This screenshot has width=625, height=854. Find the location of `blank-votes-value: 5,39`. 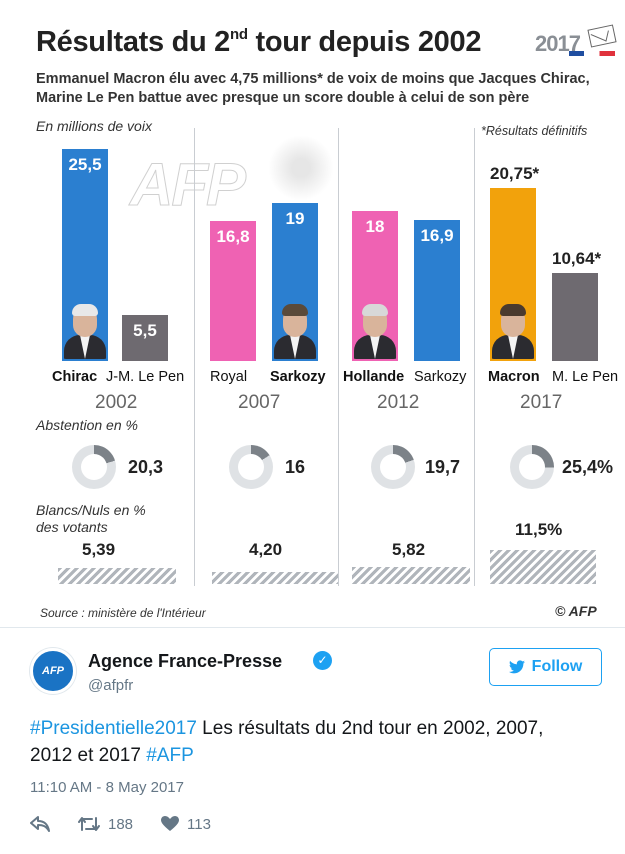

blank-votes-value: 5,39 is located at coordinates (99, 549).